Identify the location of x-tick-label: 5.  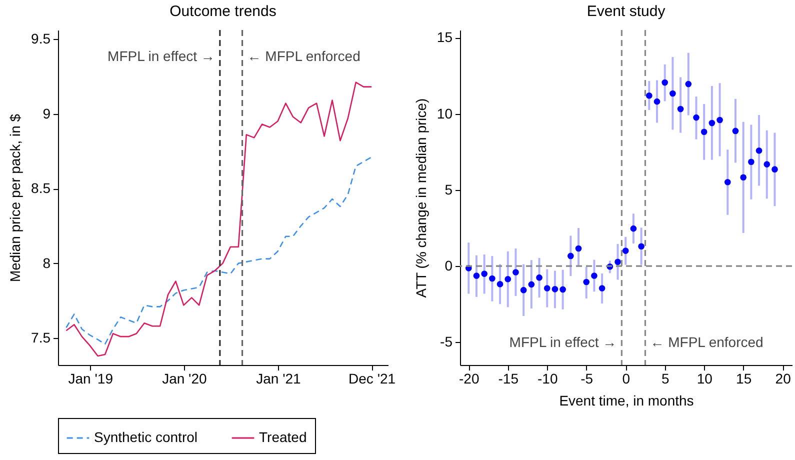
(665, 378).